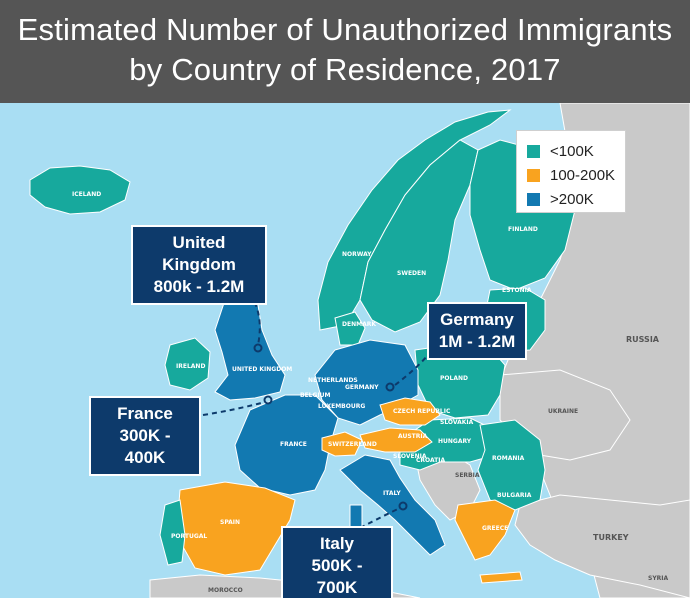 The image size is (690, 598). I want to click on label-luxembourg: LUXEMBOURG, so click(341, 406).